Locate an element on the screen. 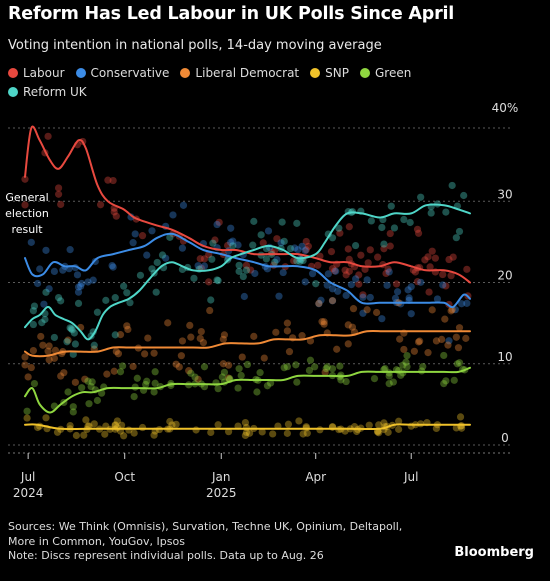 This screenshot has height=581, width=550. x-tick-label: Jan is located at coordinates (221, 477).